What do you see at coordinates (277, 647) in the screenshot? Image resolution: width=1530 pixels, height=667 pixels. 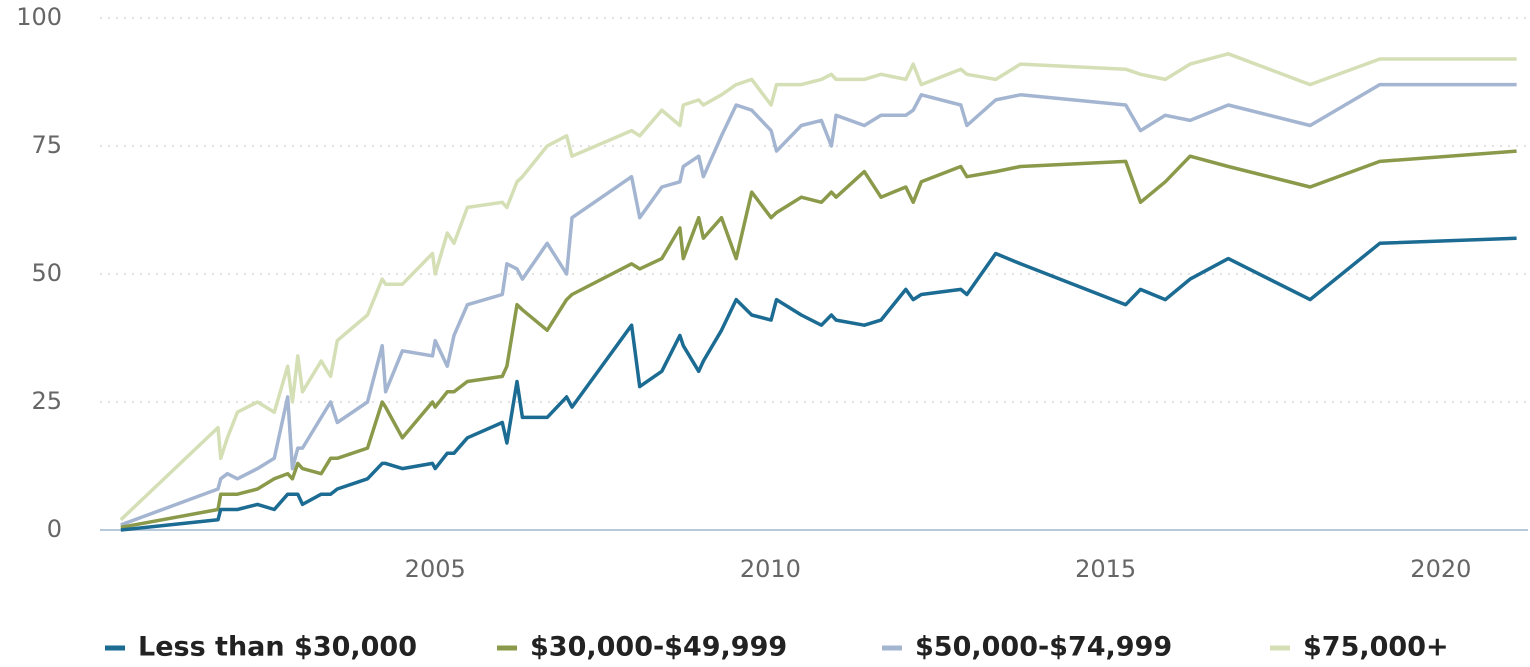 I see `legend-label: Less than $30,000` at bounding box center [277, 647].